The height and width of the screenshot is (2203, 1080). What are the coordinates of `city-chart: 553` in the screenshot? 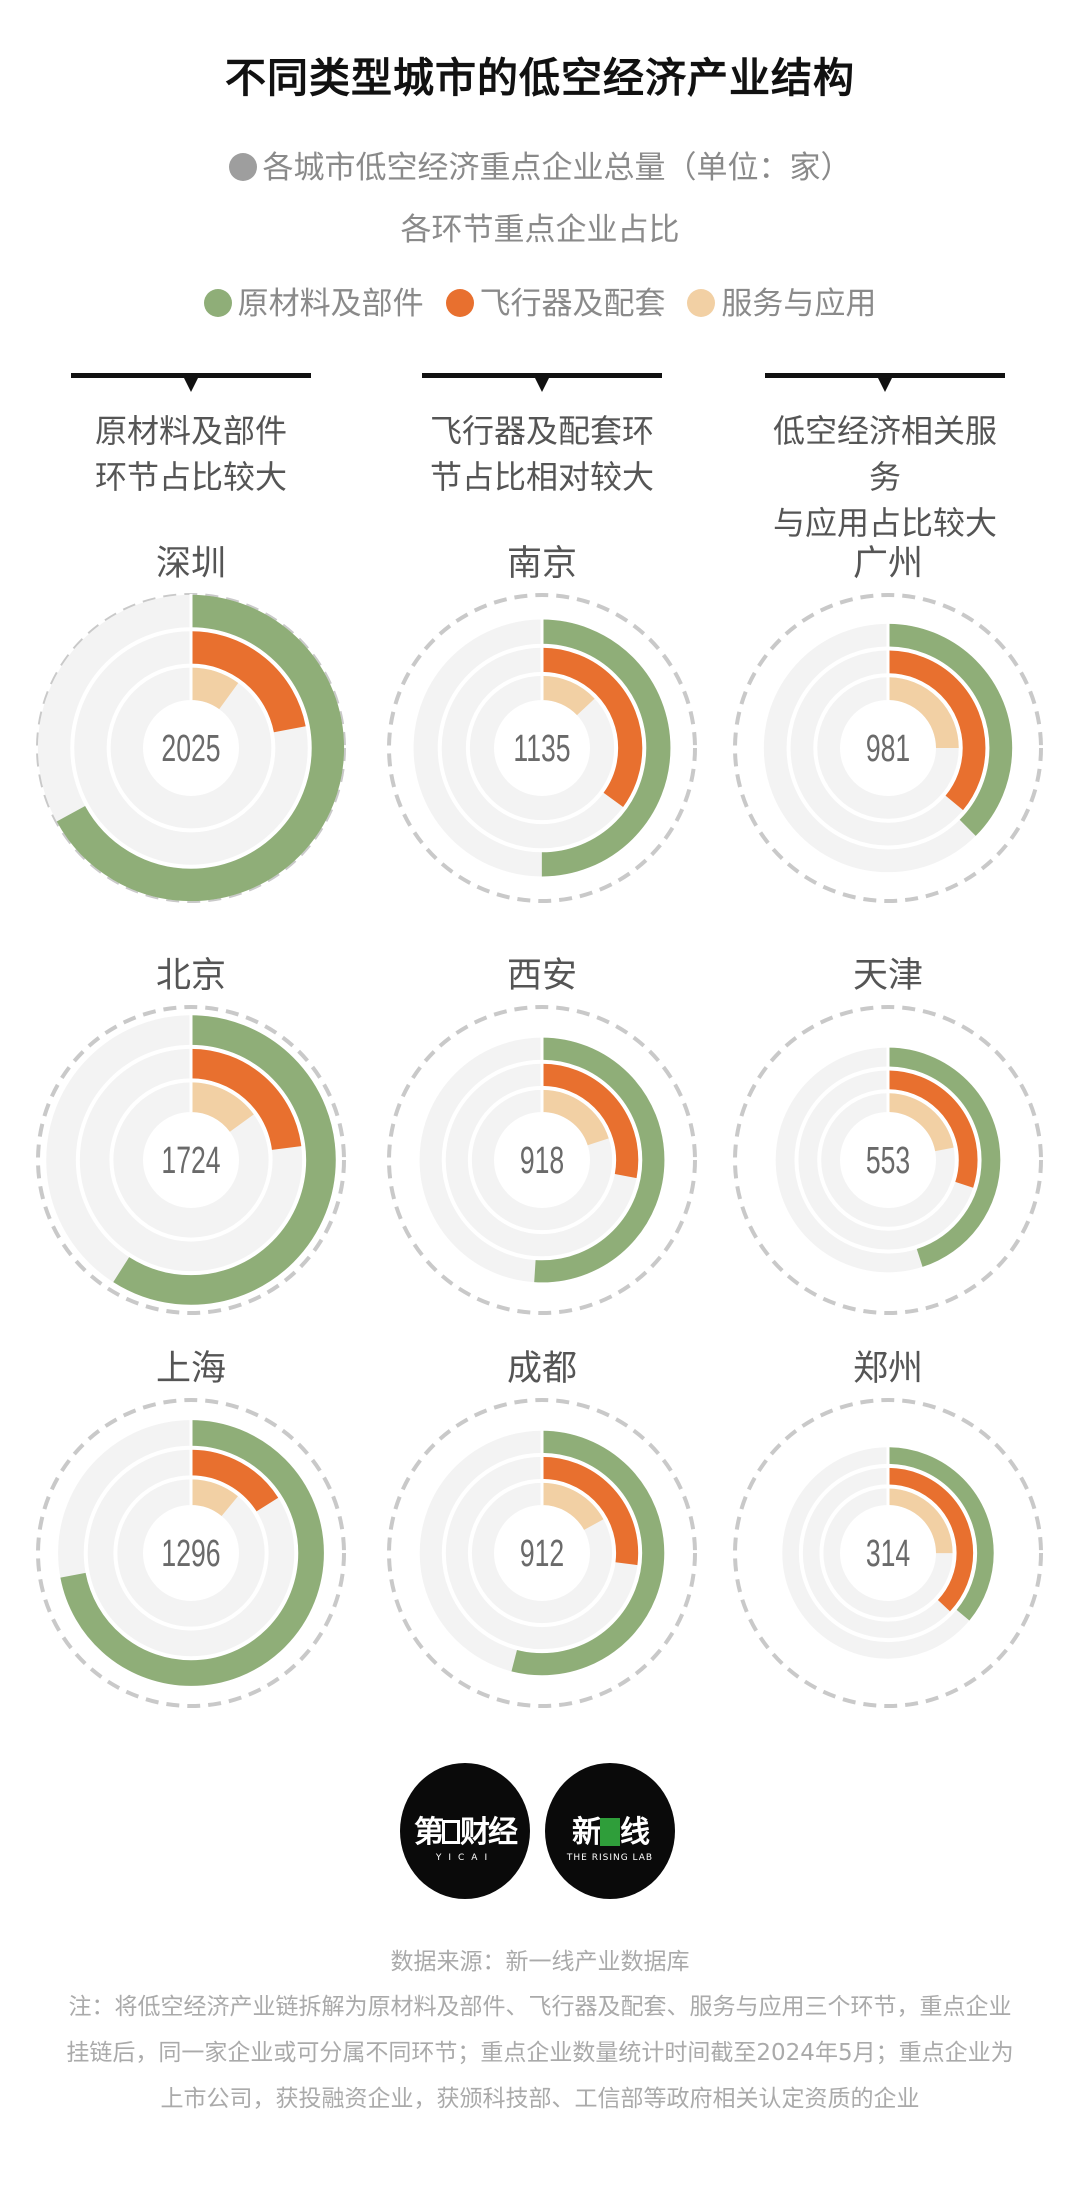 It's located at (888, 1160).